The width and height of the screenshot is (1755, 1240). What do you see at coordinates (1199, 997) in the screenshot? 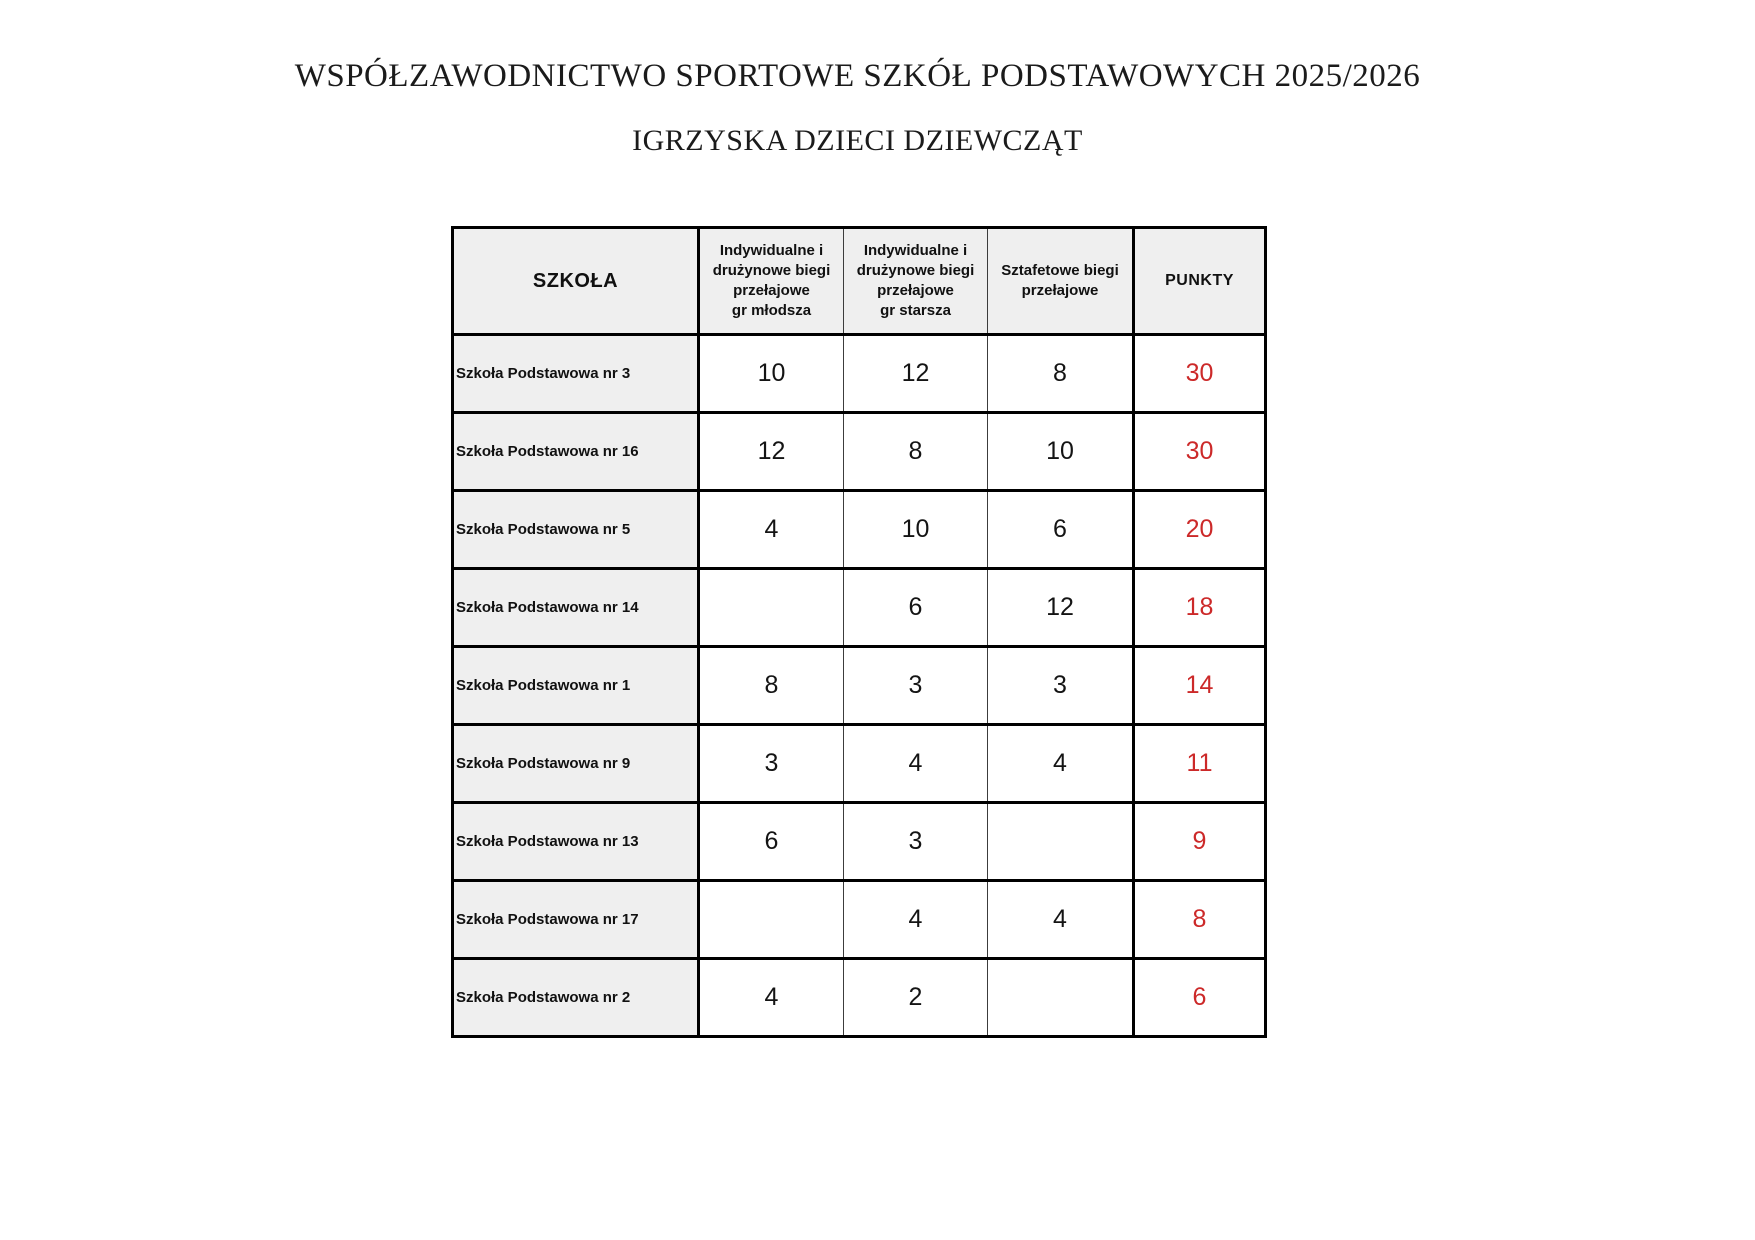
I see `punkty-total-cell: 6` at bounding box center [1199, 997].